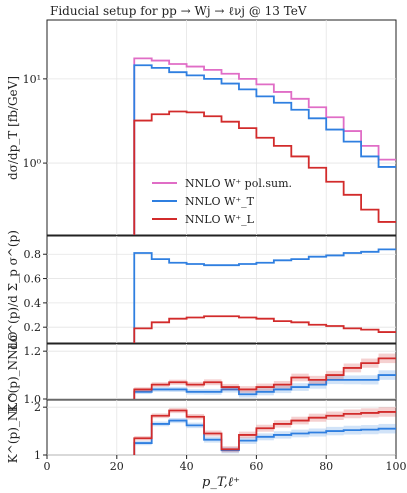 The height and width of the screenshot is (493, 407). Describe the element at coordinates (35, 375) in the screenshot. I see `panel-knnlo-ticks: 1.0 1.2` at that location.